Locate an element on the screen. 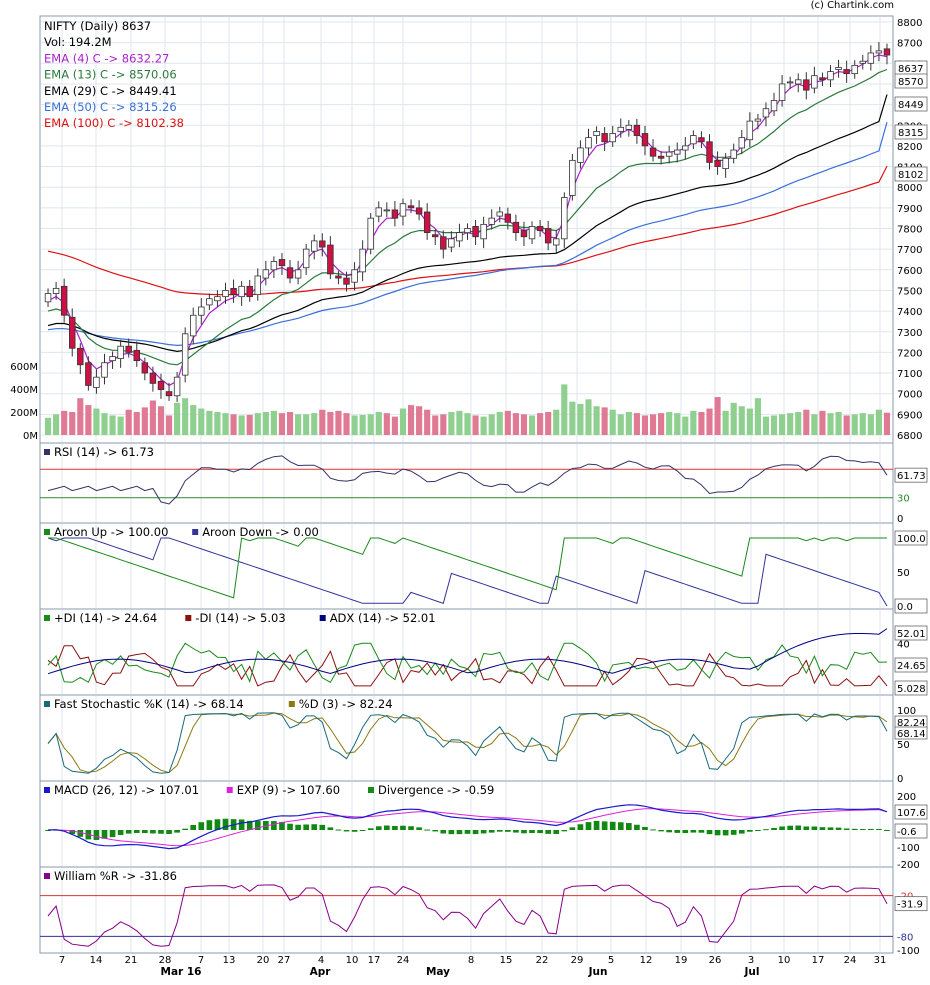 This screenshot has width=930, height=985. aroon-up-line is located at coordinates (467, 568).